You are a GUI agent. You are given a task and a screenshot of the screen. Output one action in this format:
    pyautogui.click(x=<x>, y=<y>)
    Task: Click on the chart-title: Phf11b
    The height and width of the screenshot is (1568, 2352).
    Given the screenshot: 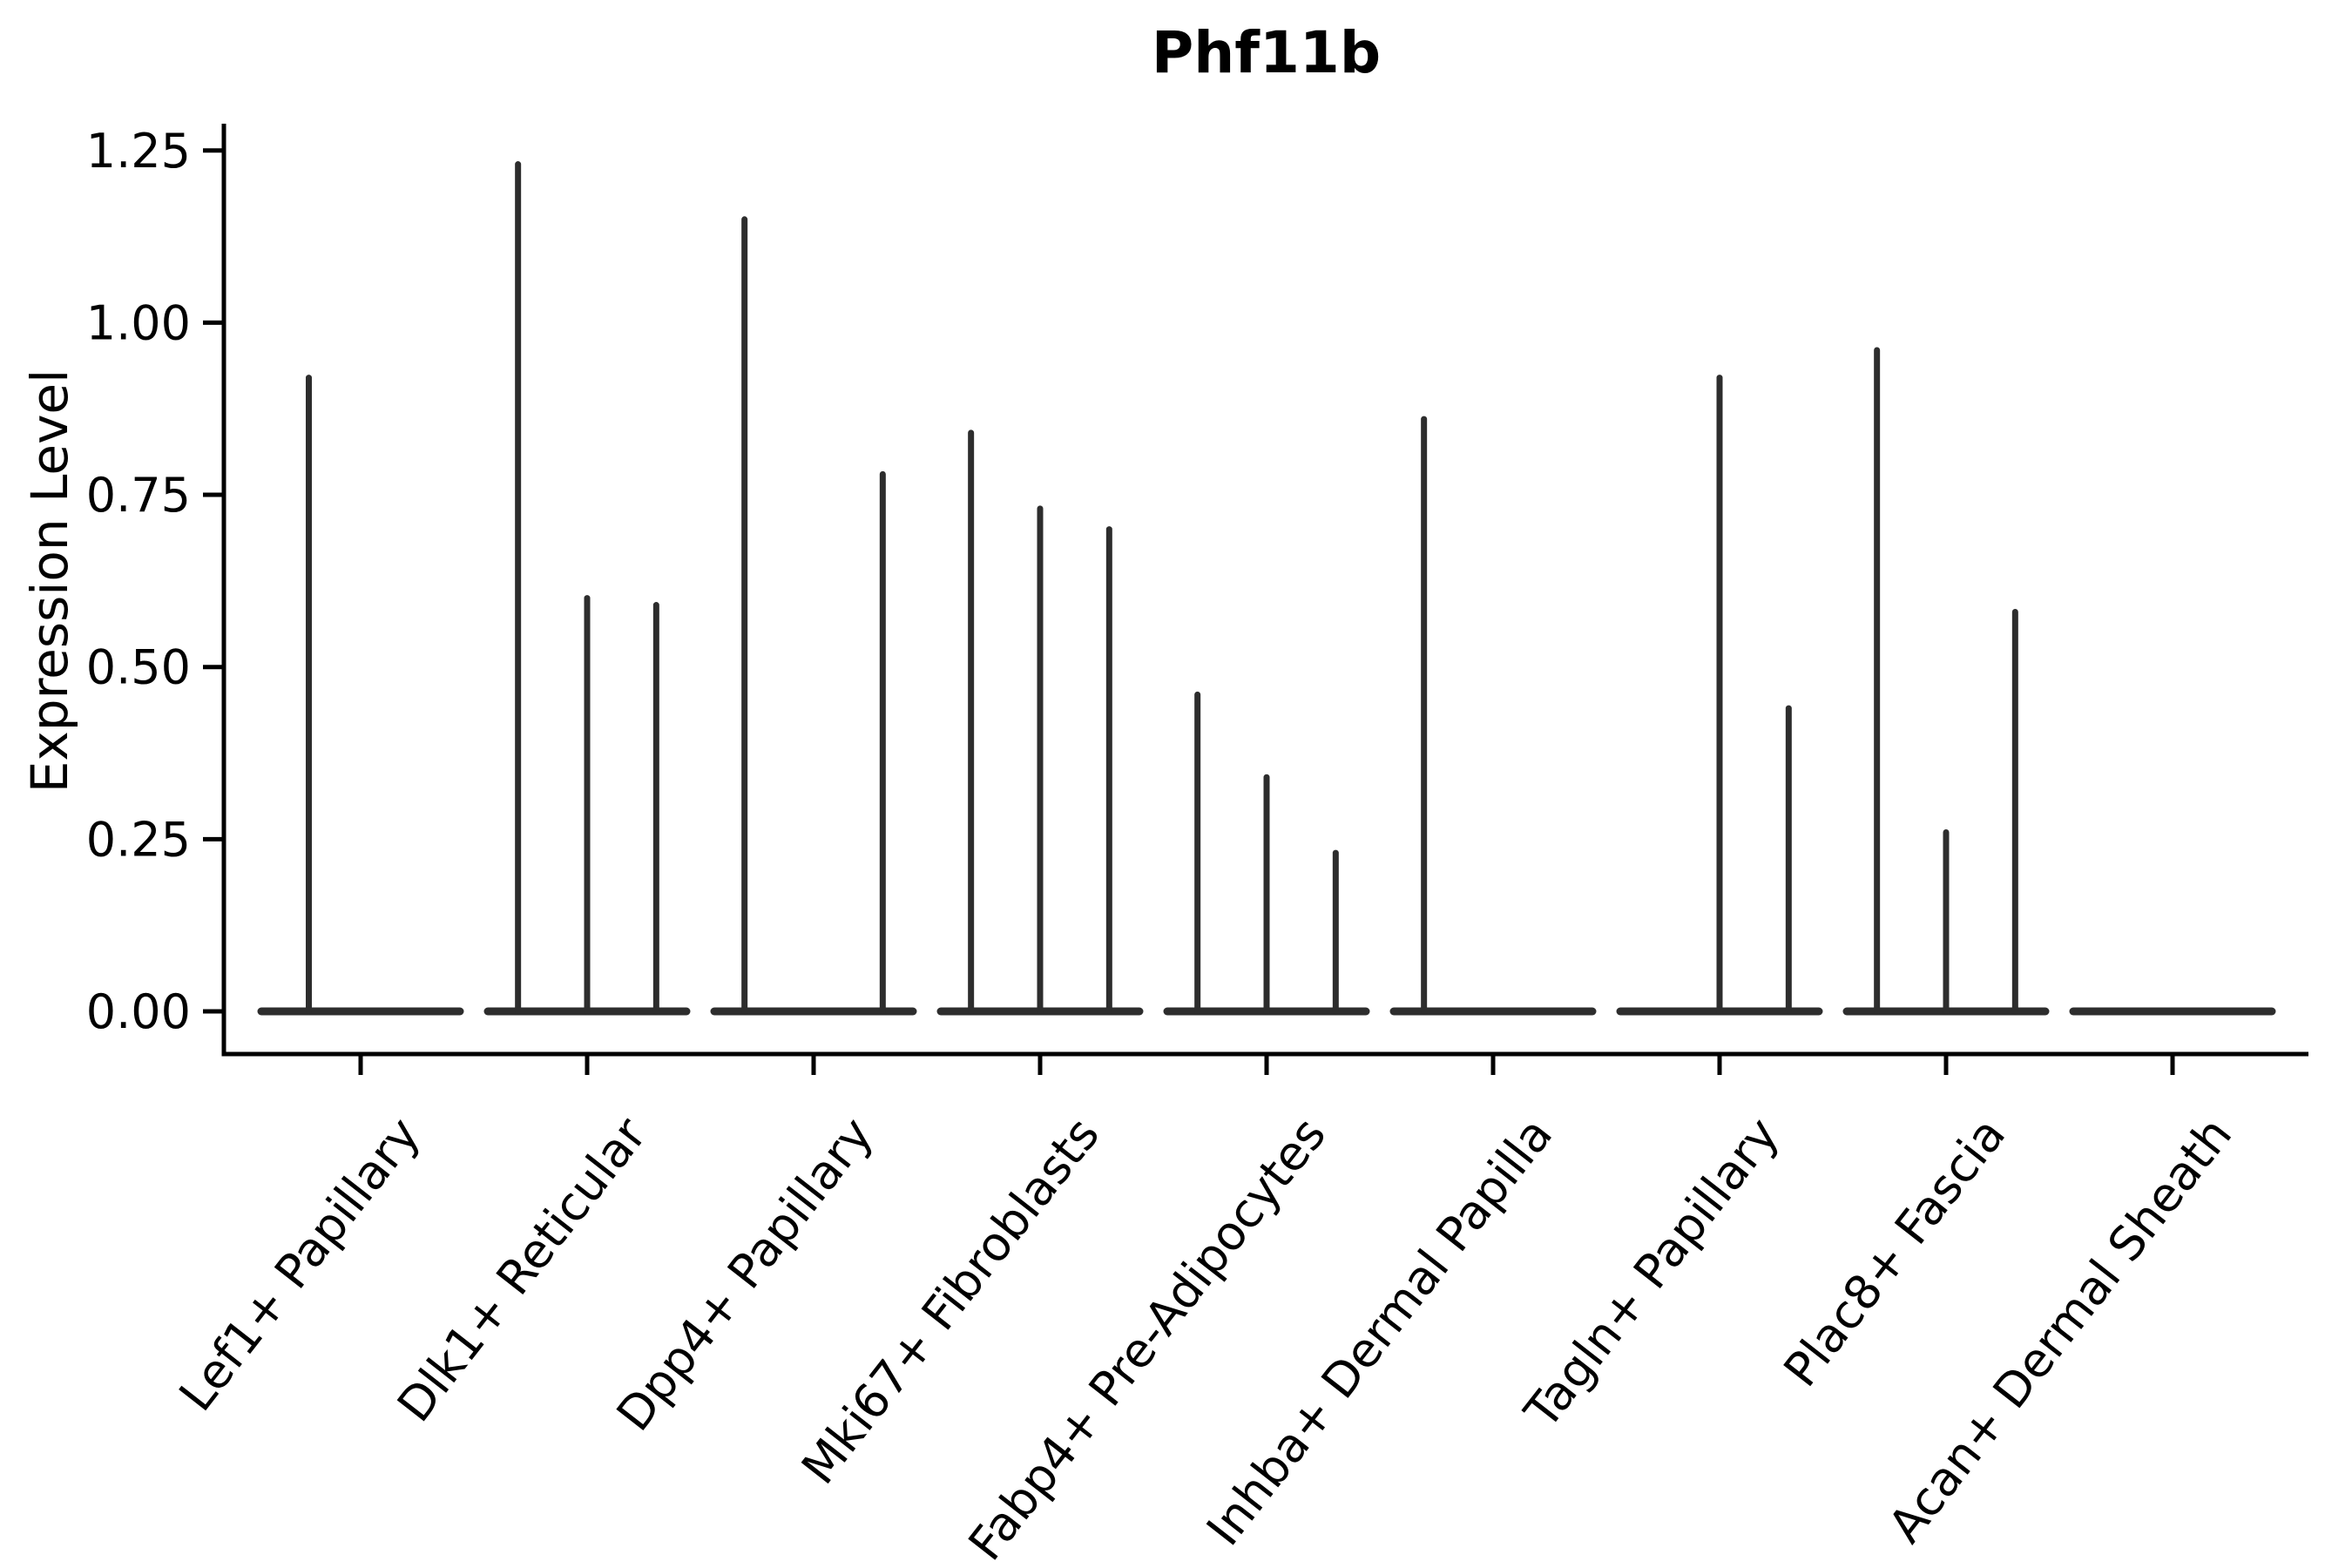 What is the action you would take?
    pyautogui.click(x=1266, y=52)
    